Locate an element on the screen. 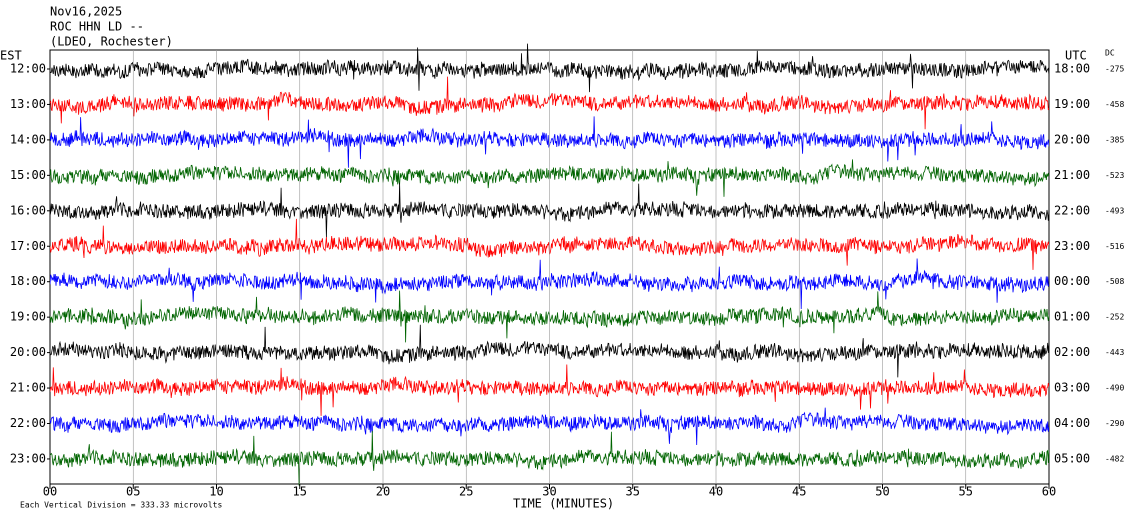 Image resolution: width=1130 pixels, height=519 pixels. utc-label: 23:00 is located at coordinates (1072, 246).